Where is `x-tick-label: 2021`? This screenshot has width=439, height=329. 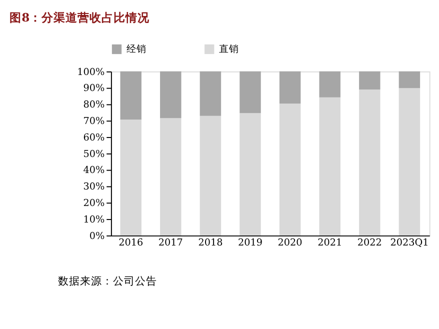 x-tick-label: 2021 is located at coordinates (330, 243).